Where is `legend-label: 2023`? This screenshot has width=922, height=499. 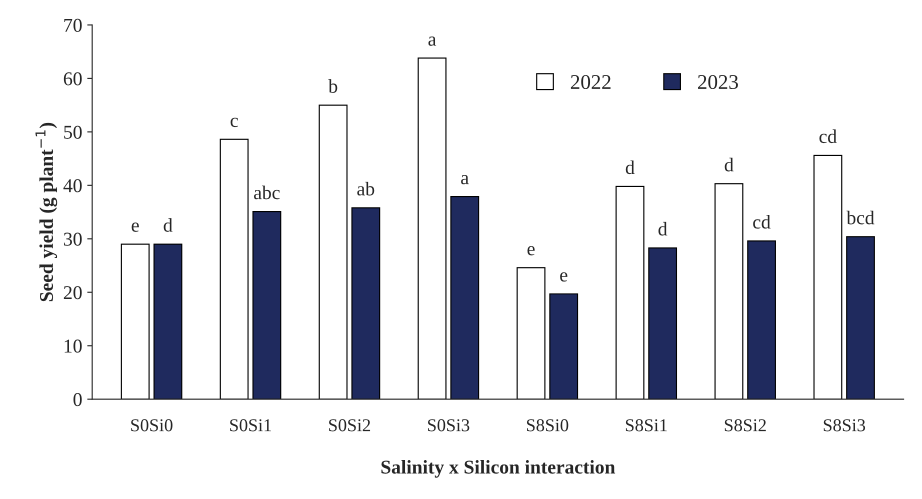 legend-label: 2023 is located at coordinates (718, 82).